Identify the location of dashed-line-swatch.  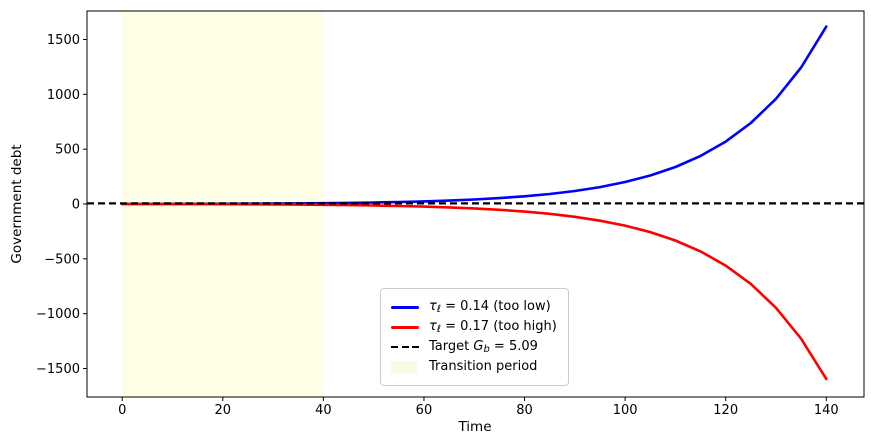
(405, 347).